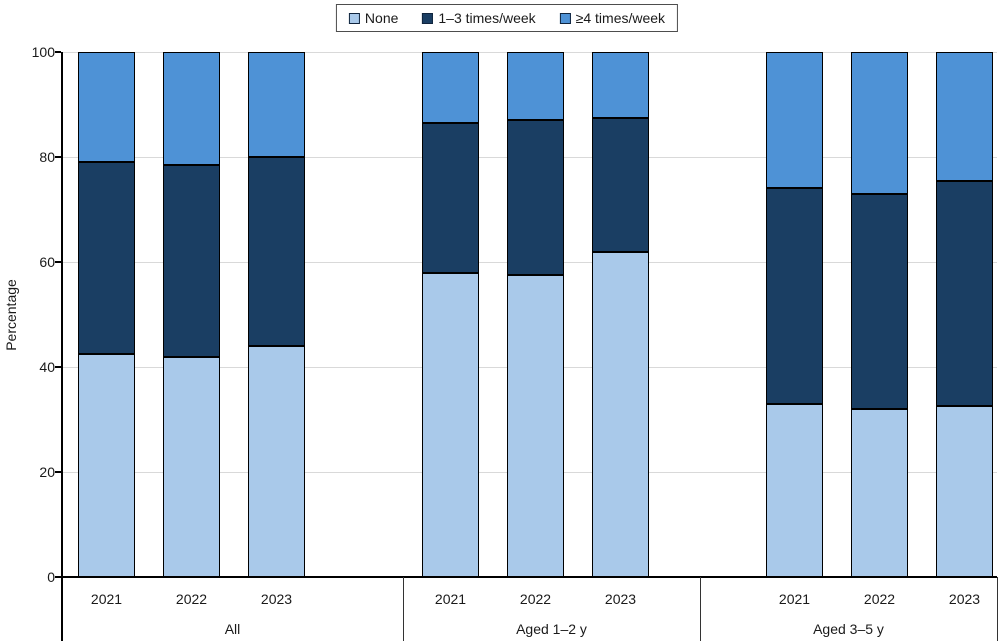  What do you see at coordinates (47, 472) in the screenshot?
I see `y-tick-label-20: 20` at bounding box center [47, 472].